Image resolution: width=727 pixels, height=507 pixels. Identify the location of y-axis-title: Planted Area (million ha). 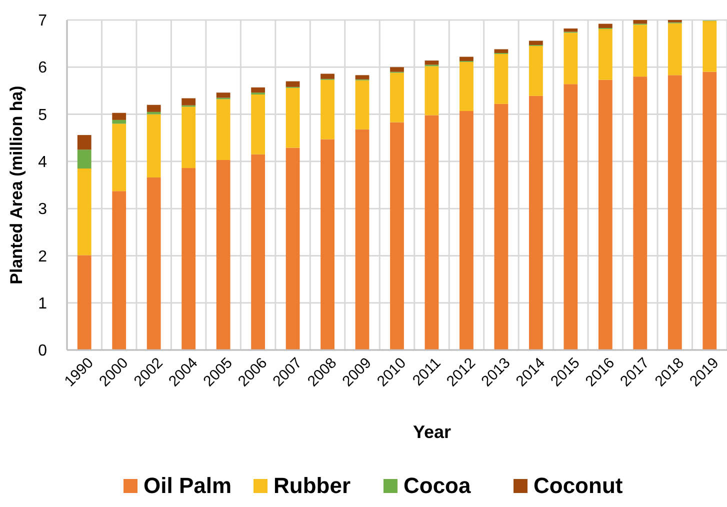
(16, 185).